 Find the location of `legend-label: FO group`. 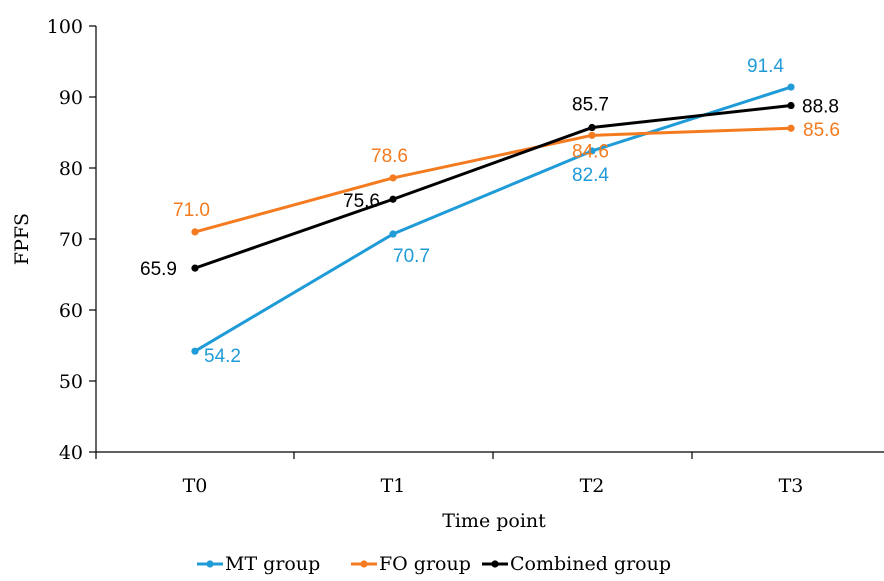

legend-label: FO group is located at coordinates (425, 564).